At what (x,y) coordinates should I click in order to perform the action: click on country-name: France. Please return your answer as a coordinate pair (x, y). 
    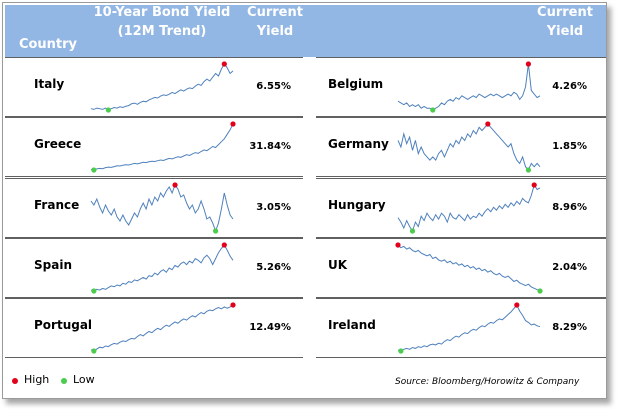
    Looking at the image, I should click on (57, 205).